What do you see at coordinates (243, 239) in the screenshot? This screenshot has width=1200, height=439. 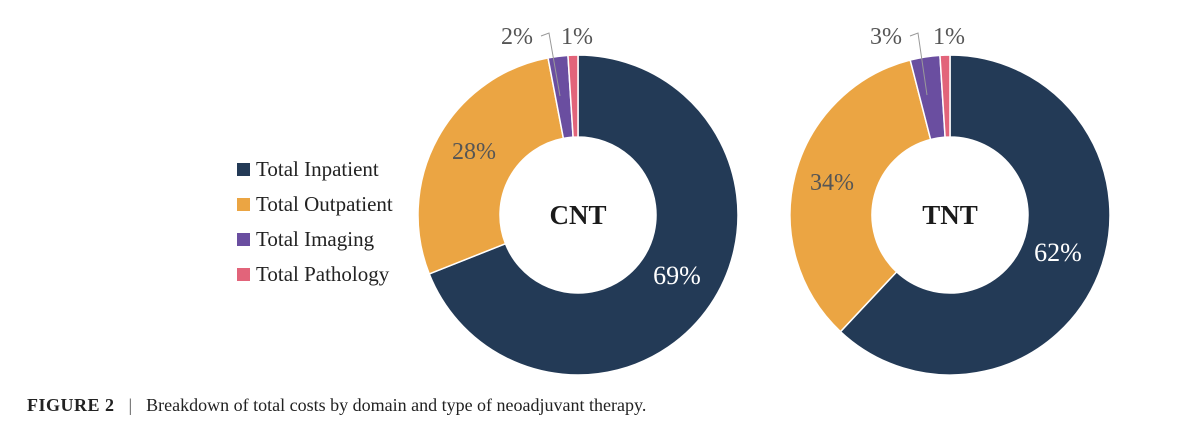 I see `legend-swatch-imaging` at bounding box center [243, 239].